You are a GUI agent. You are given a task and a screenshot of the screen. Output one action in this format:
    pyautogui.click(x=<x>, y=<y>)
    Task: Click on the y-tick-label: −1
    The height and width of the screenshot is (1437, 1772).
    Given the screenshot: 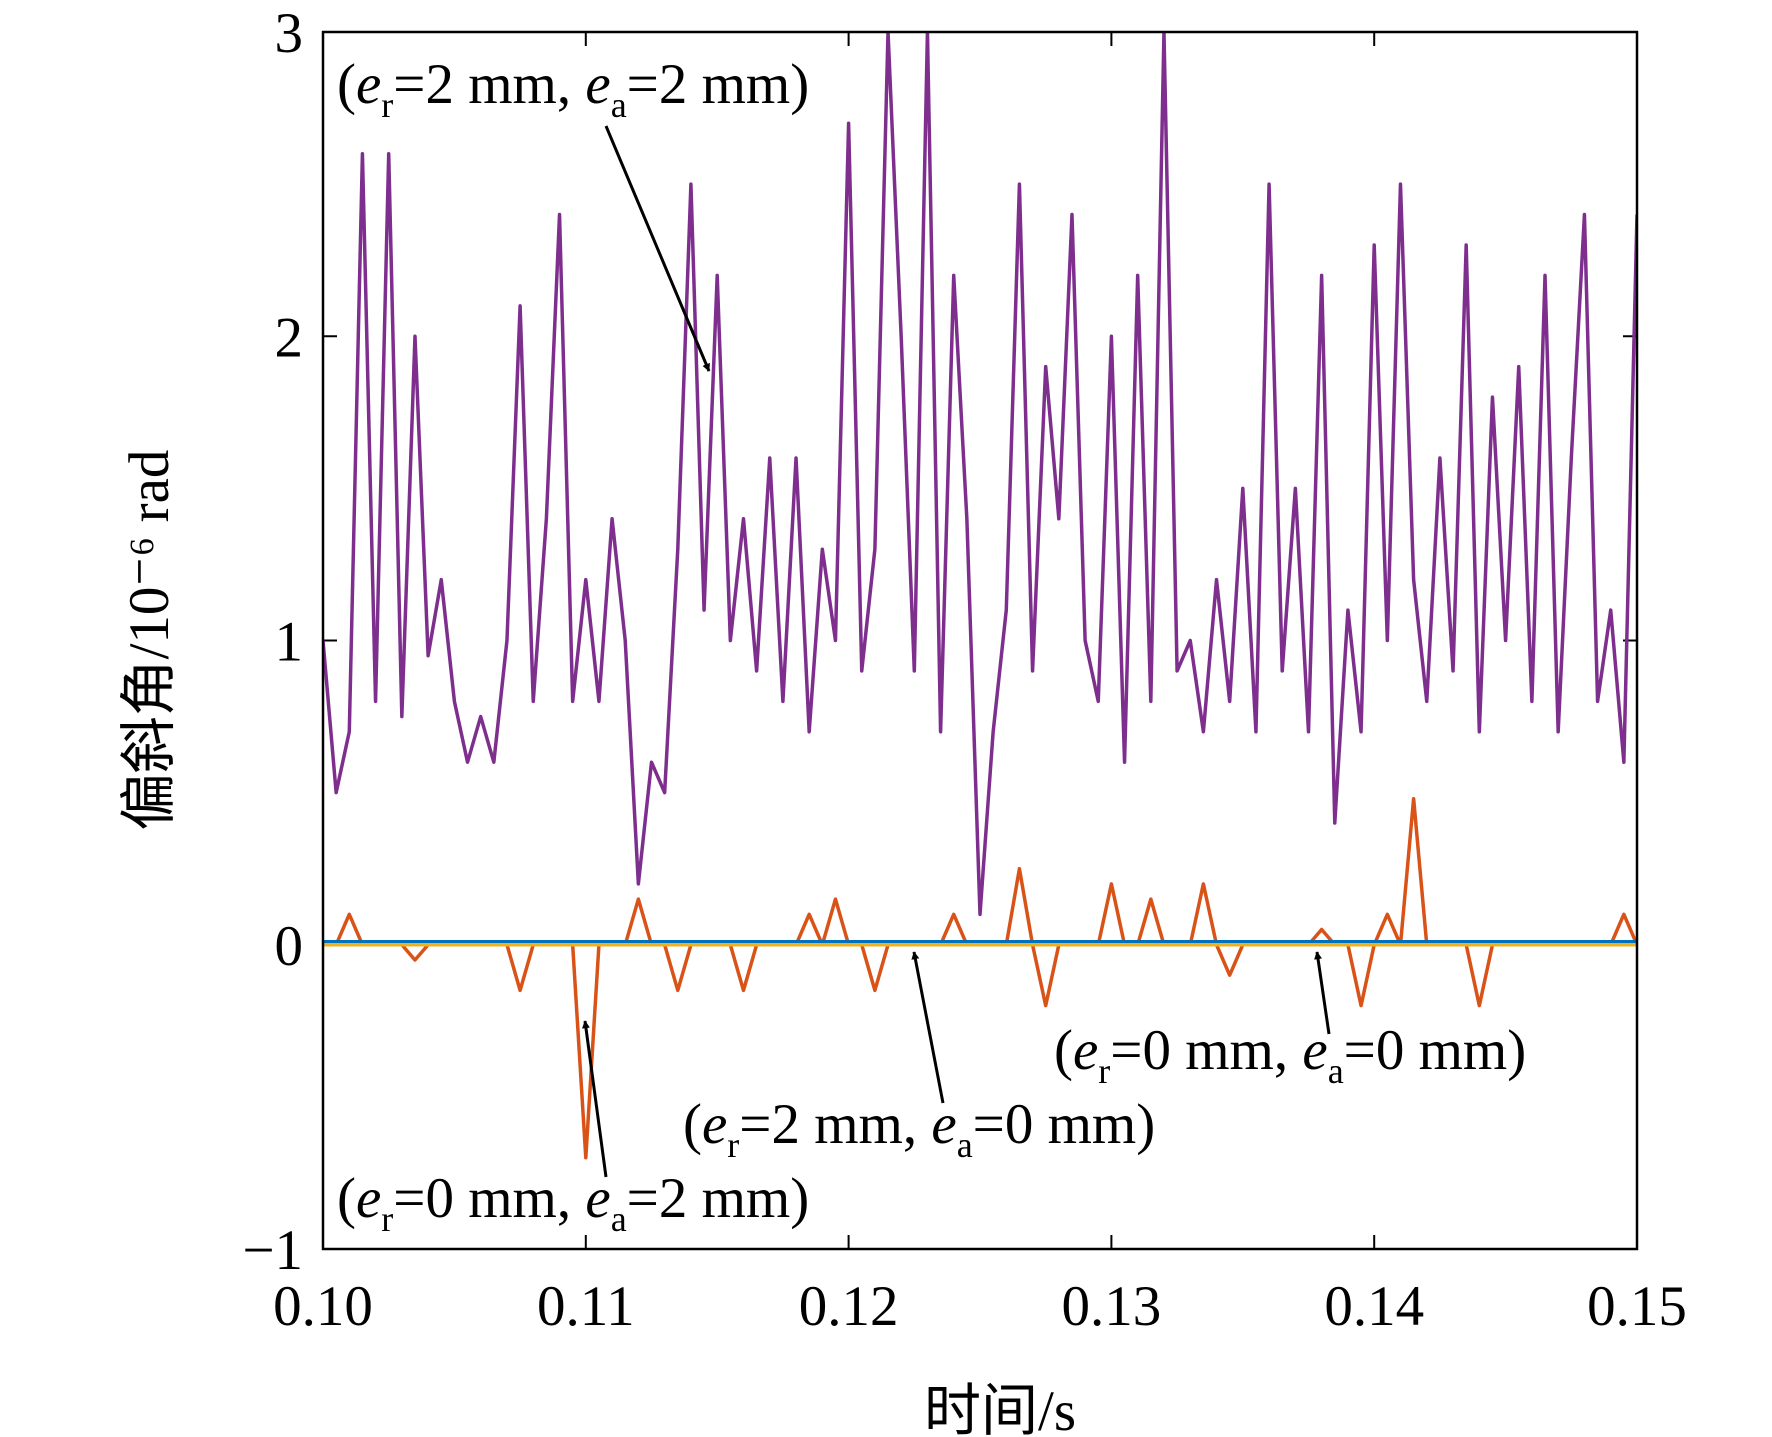 What is the action you would take?
    pyautogui.click(x=272, y=1250)
    